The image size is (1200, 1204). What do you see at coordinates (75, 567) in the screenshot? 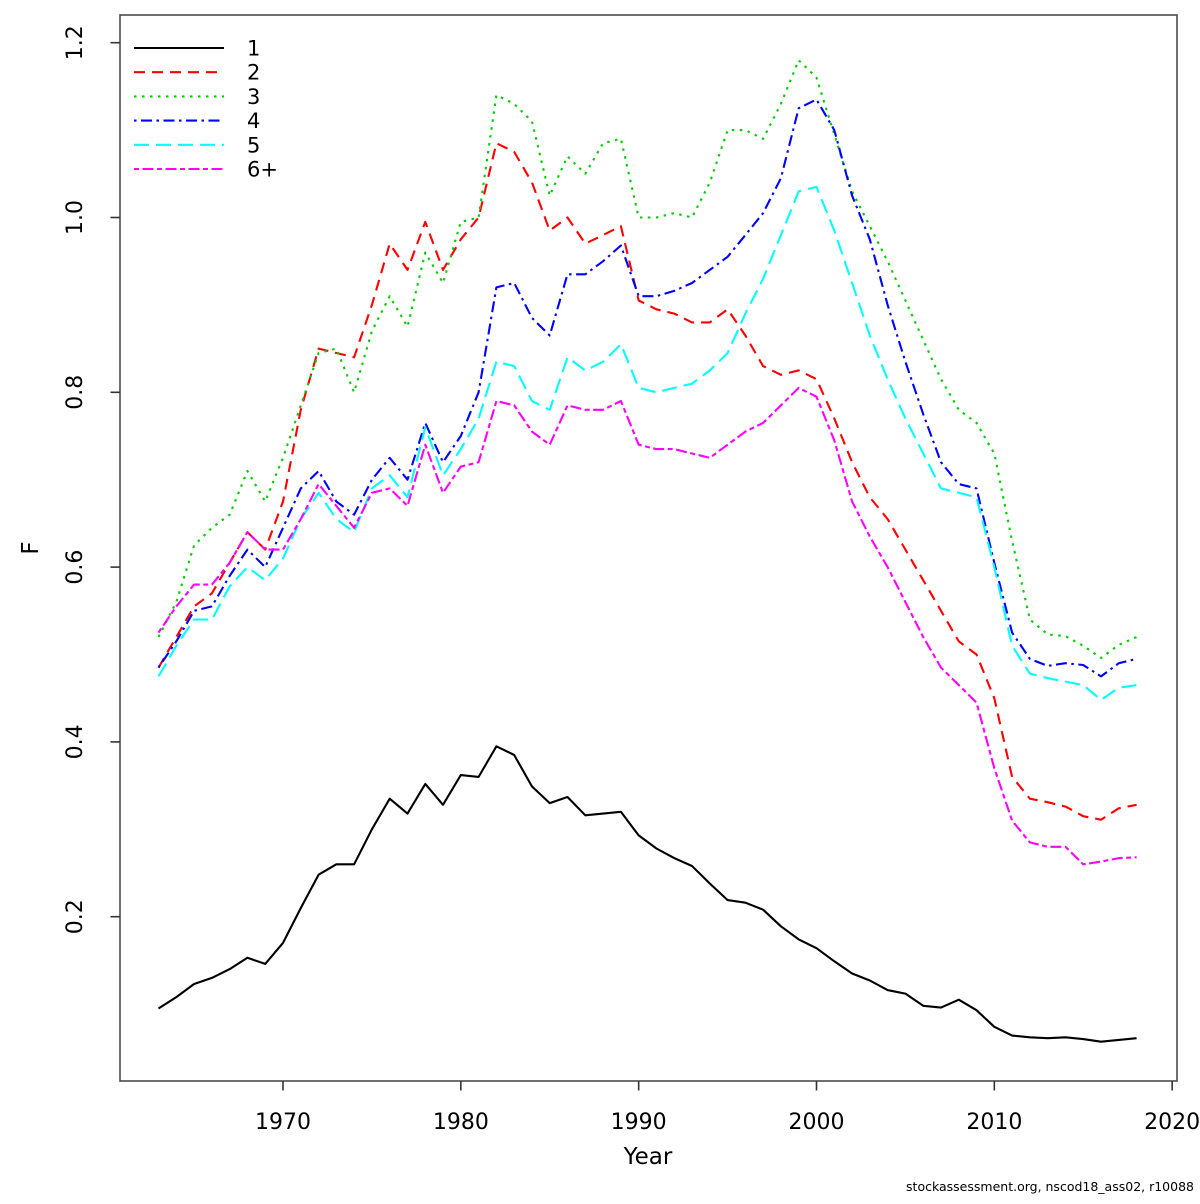
I see `y-axis-tick-label: 0.6` at bounding box center [75, 567].